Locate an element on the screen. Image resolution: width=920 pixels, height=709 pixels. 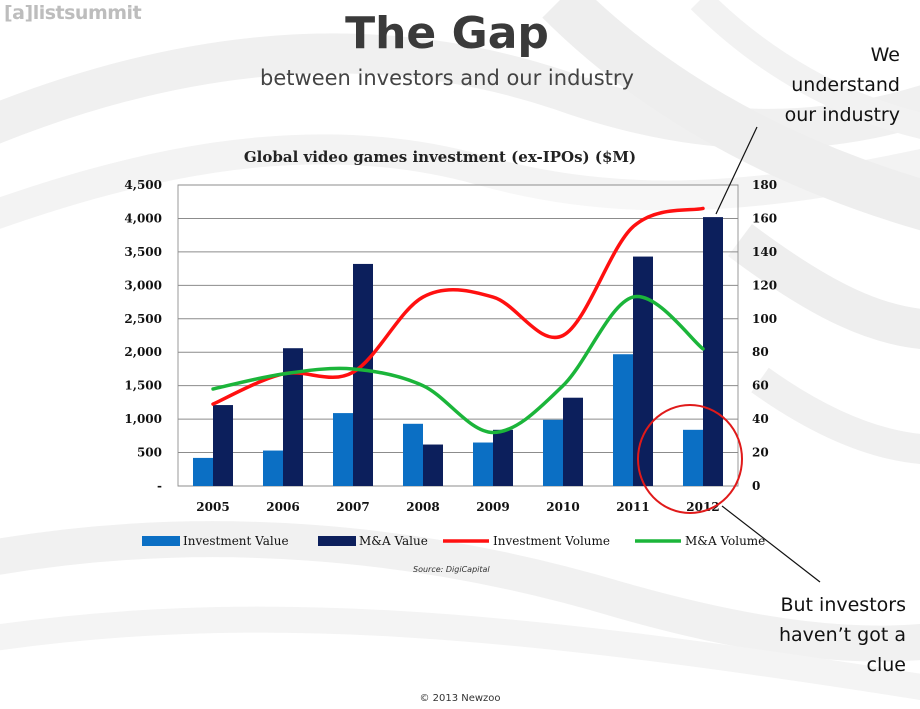
annotation-top-line-3: our industry is located at coordinates (842, 115).